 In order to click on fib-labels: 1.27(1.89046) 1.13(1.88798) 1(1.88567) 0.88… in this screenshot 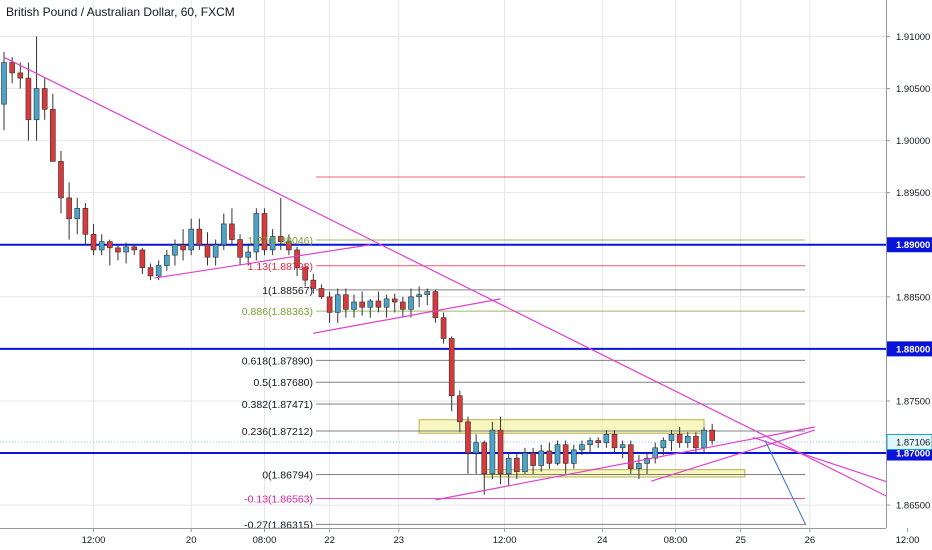, I will do `click(277, 383)`.